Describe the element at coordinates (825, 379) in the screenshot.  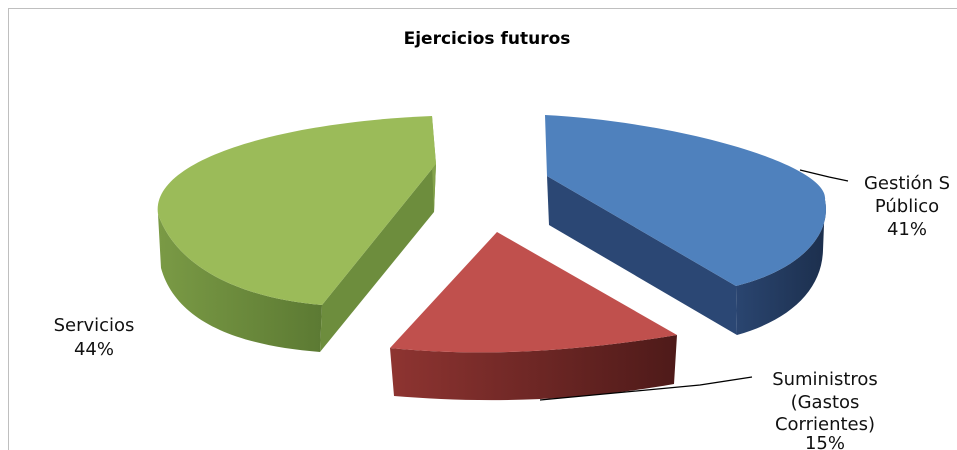
I see `label-suministros-line-1: Suministros` at that location.